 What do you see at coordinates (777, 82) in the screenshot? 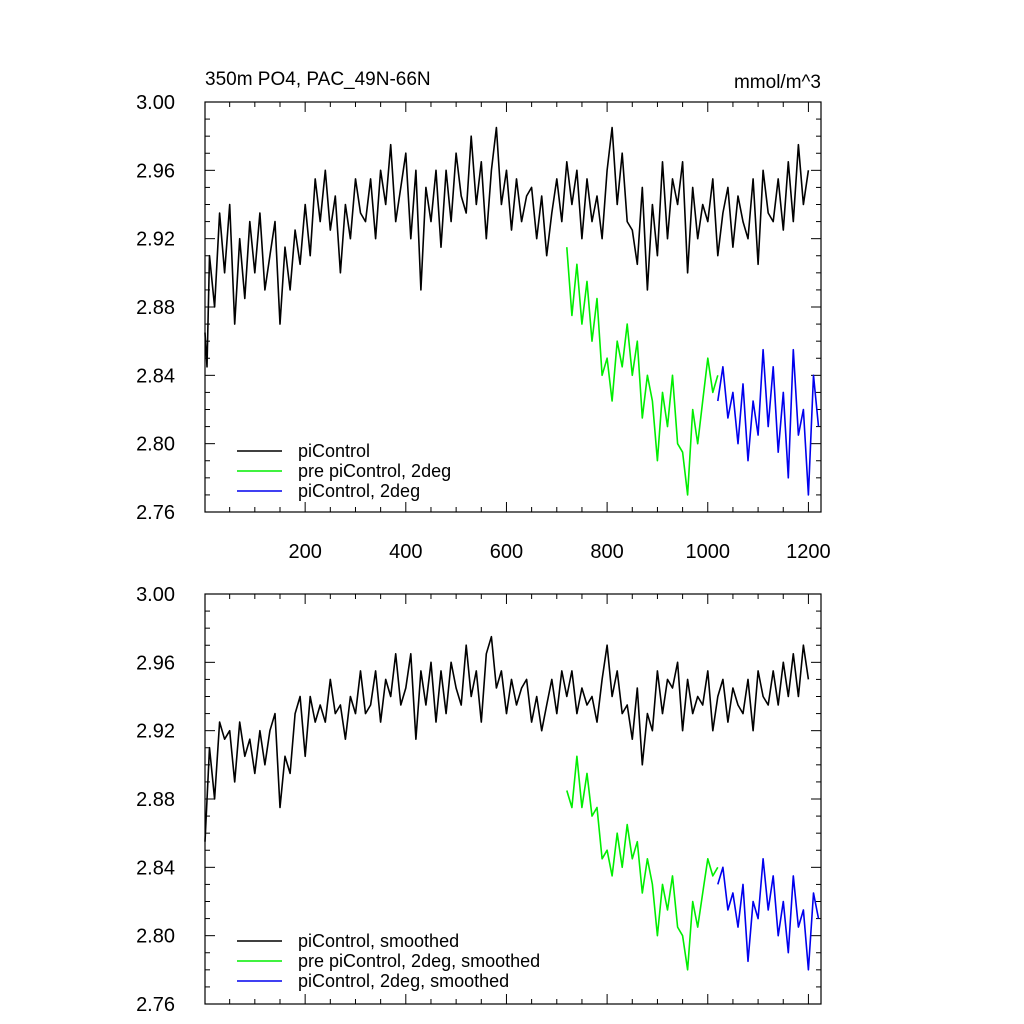
I see `units-label: mmol/m^3` at bounding box center [777, 82].